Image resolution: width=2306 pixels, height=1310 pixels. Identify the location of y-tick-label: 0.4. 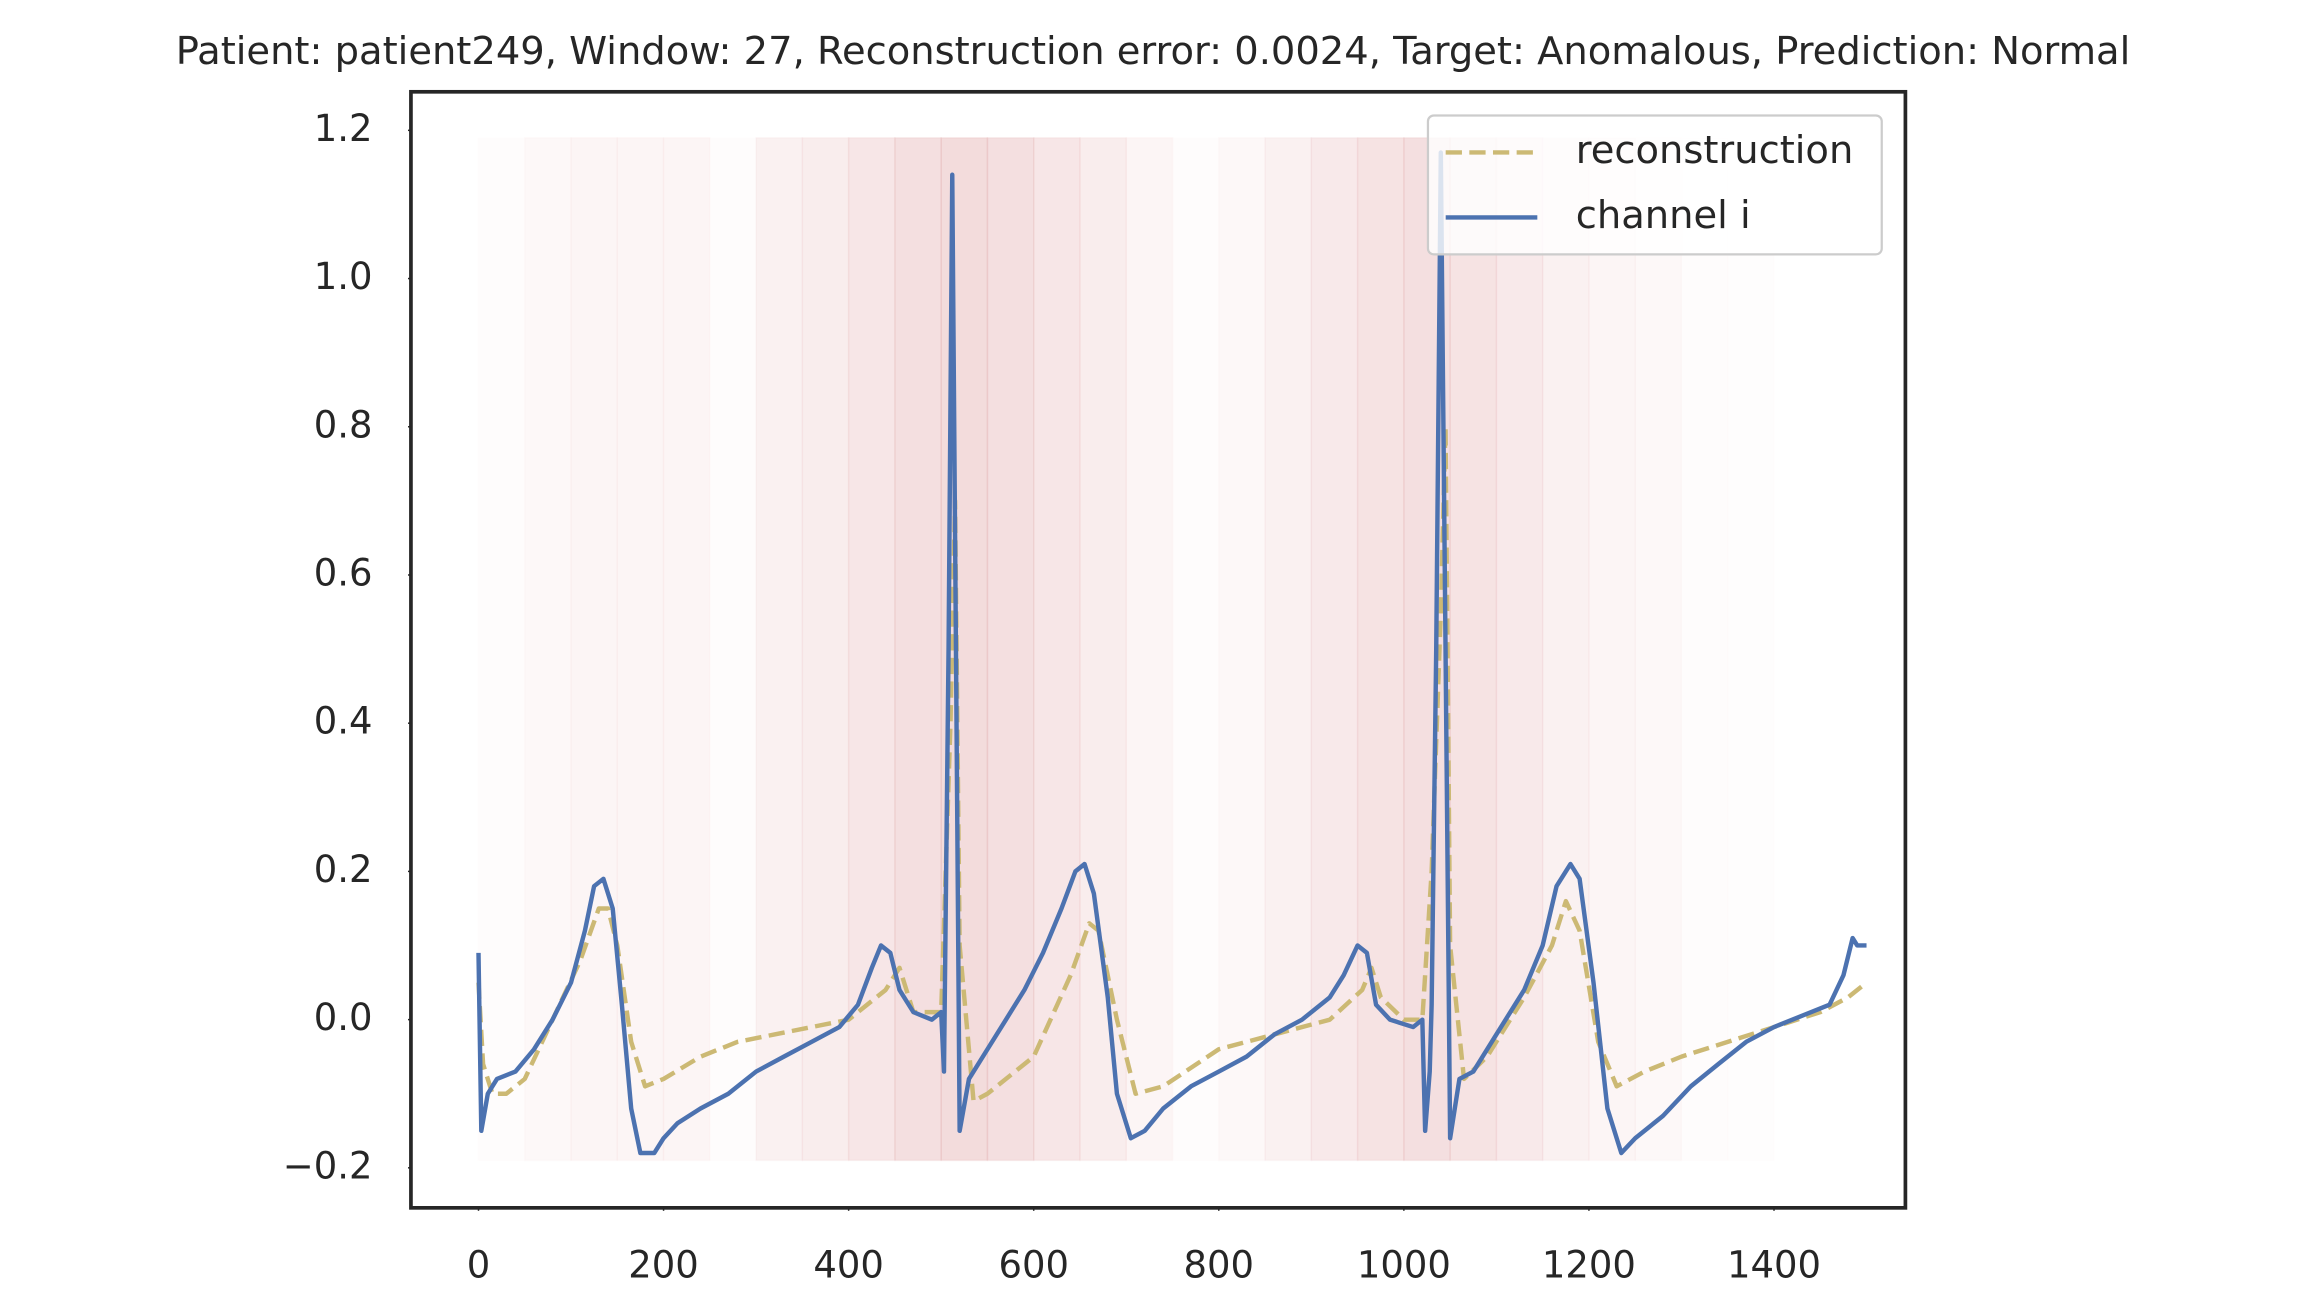
(343, 721).